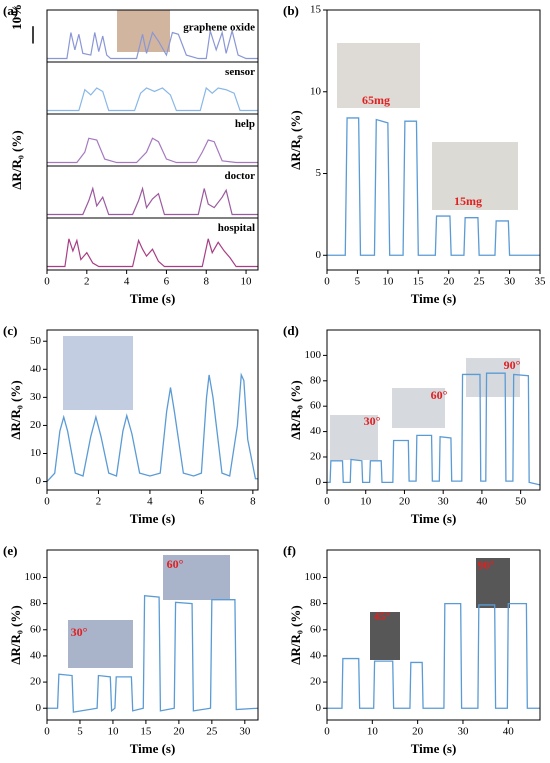  What do you see at coordinates (382, 616) in the screenshot?
I see `annotation: 45°` at bounding box center [382, 616].